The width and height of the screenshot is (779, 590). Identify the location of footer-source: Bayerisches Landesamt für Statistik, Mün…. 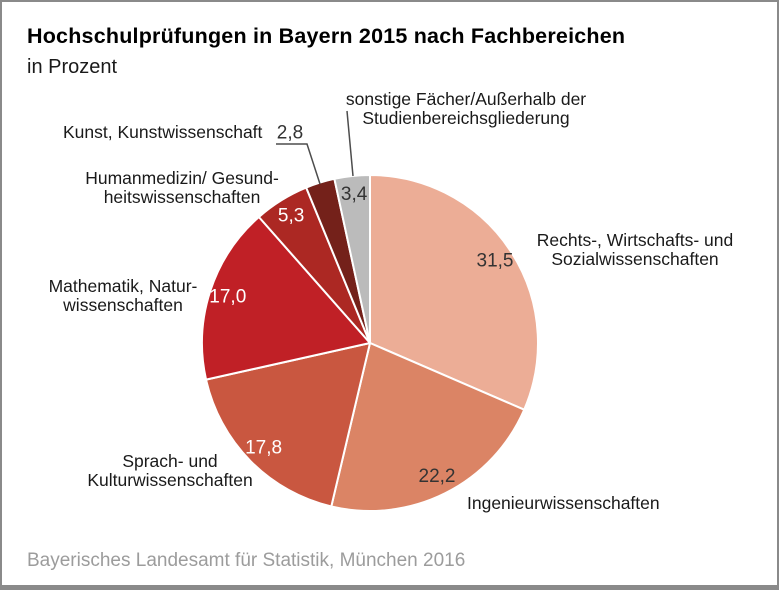
(246, 560).